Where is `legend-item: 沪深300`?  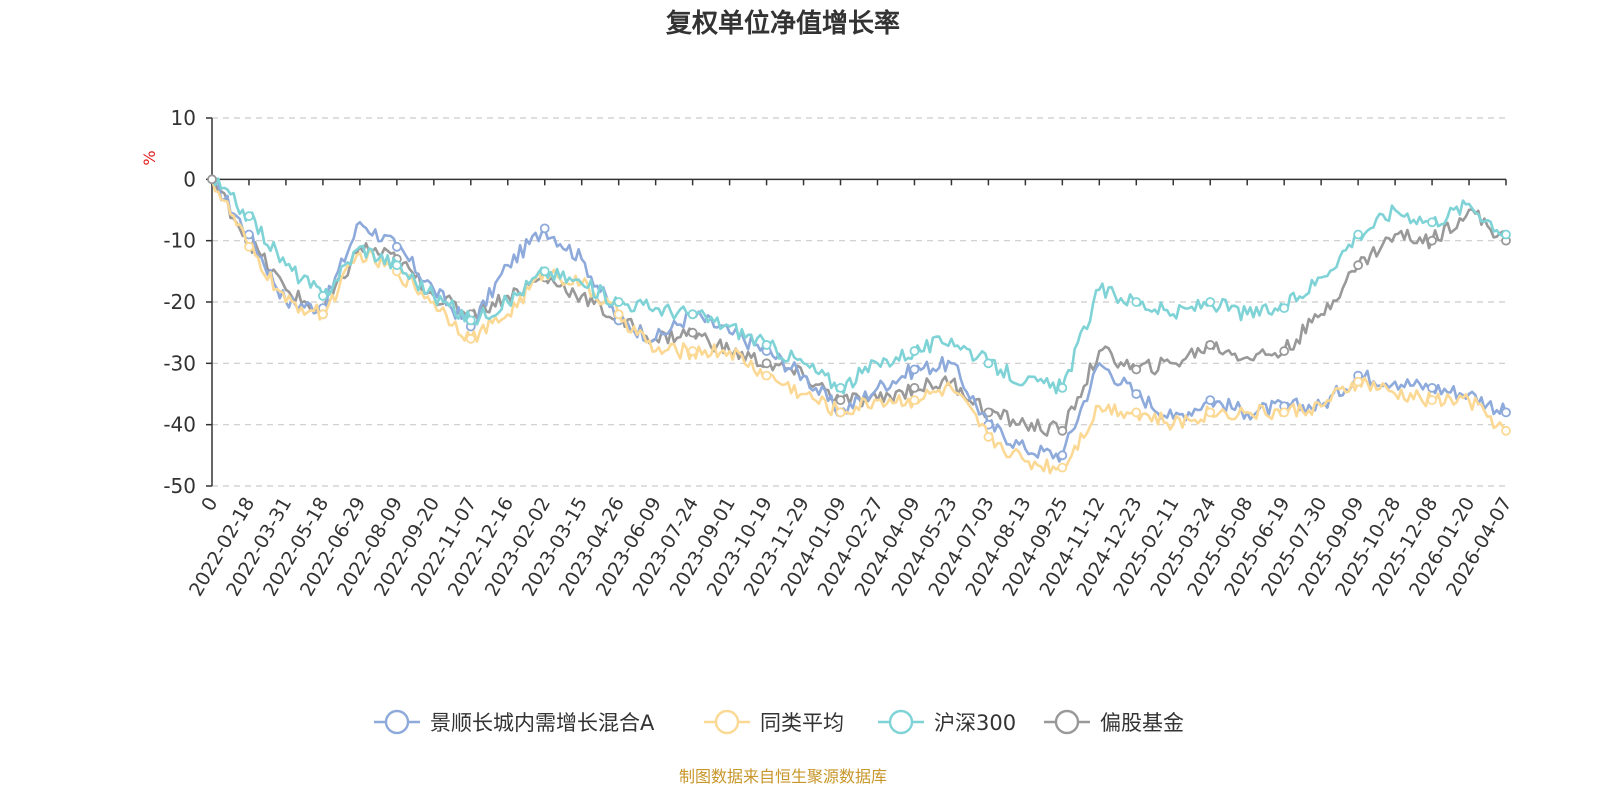 legend-item: 沪深300 is located at coordinates (947, 722).